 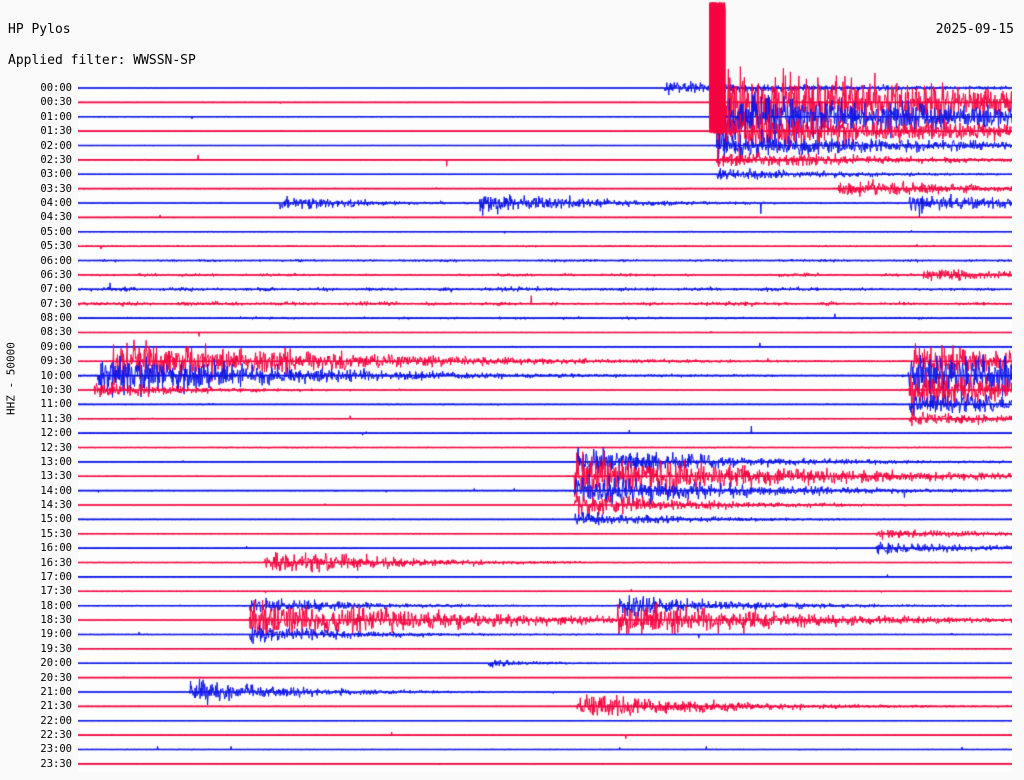 What do you see at coordinates (56, 418) in the screenshot?
I see `time-tick-label: 11:30` at bounding box center [56, 418].